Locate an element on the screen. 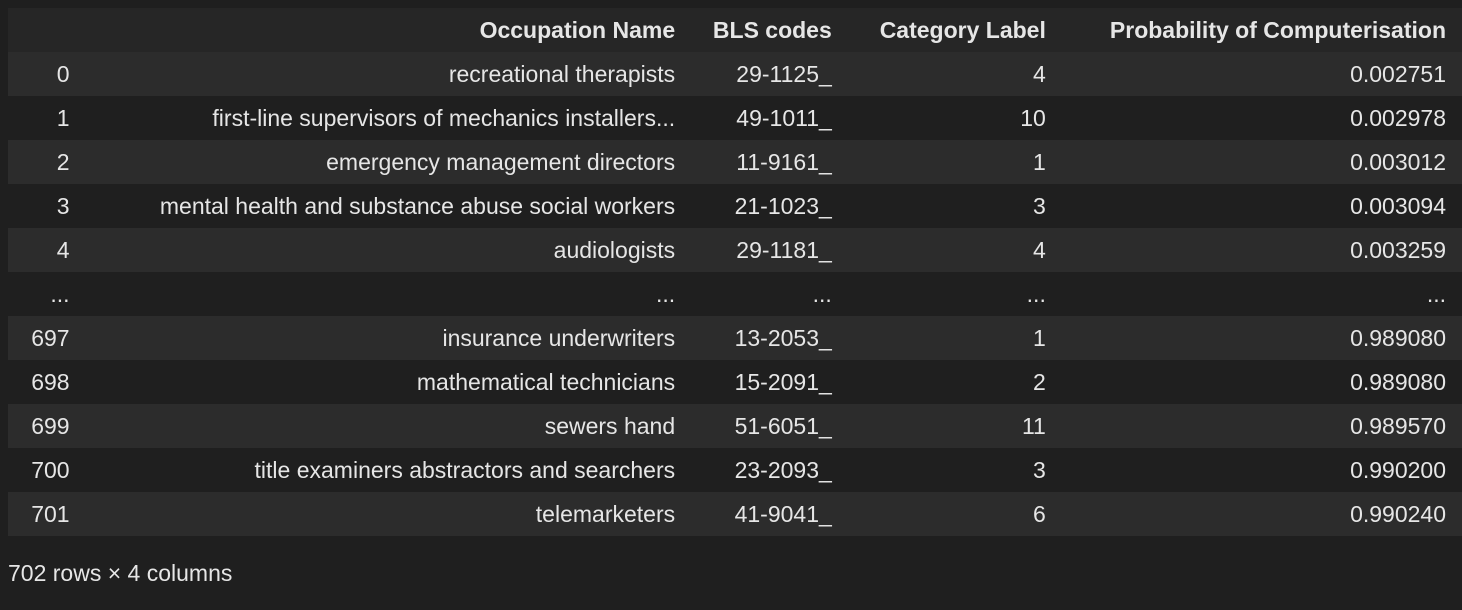 This screenshot has width=1462, height=610. probability-cell: 0.989570 is located at coordinates (1398, 425).